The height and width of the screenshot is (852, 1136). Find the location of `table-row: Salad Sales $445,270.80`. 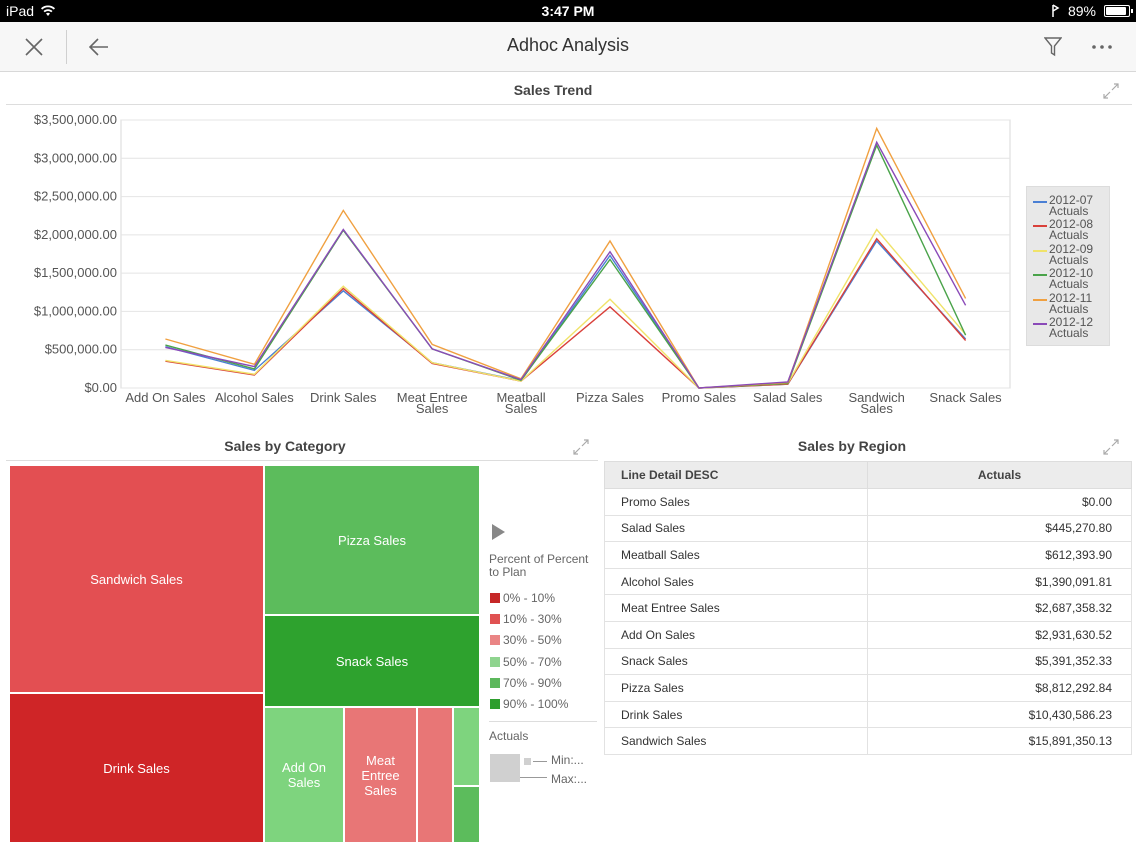

table-row: Salad Sales $445,270.80 is located at coordinates (868, 528).